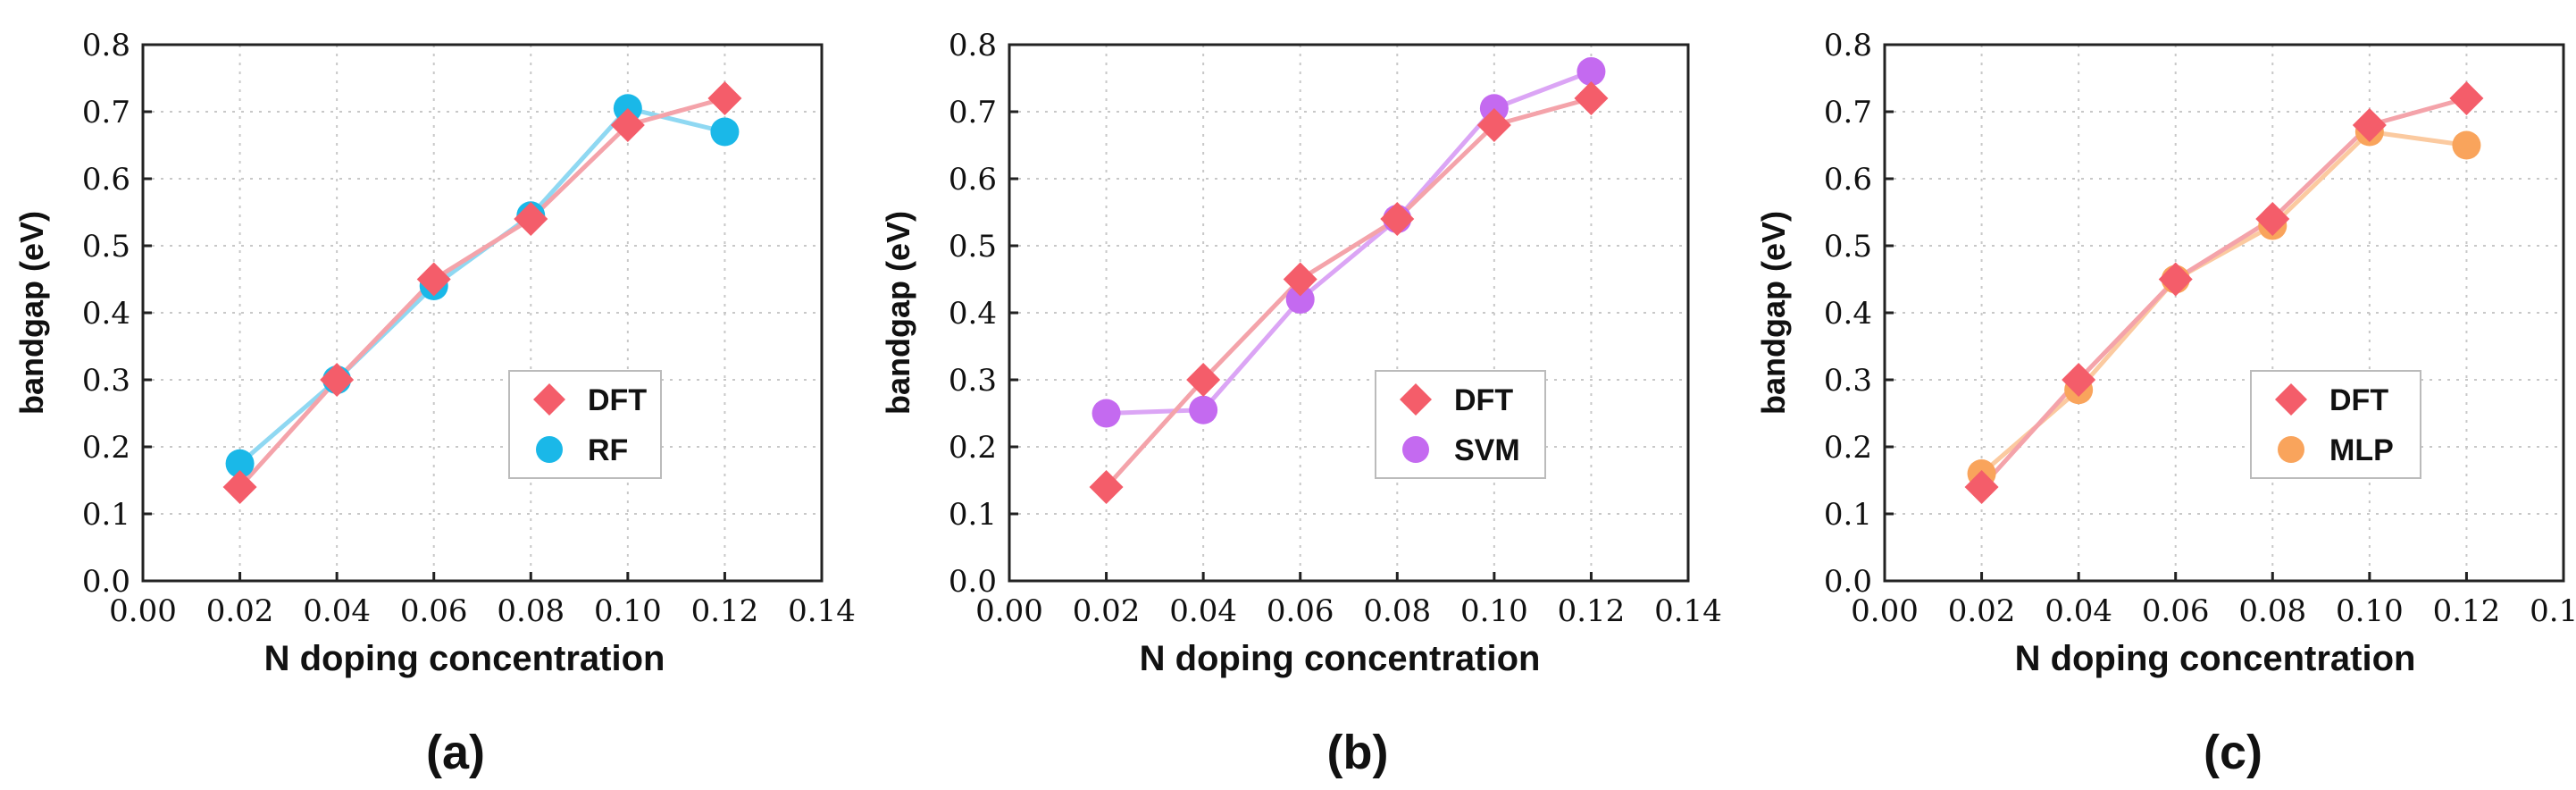  What do you see at coordinates (1358, 752) in the screenshot?
I see `panel-label: (b)` at bounding box center [1358, 752].